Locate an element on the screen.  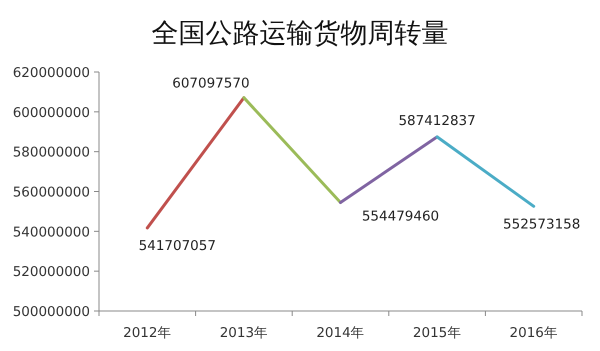
x-tick-label: 2015年 is located at coordinates (437, 333).